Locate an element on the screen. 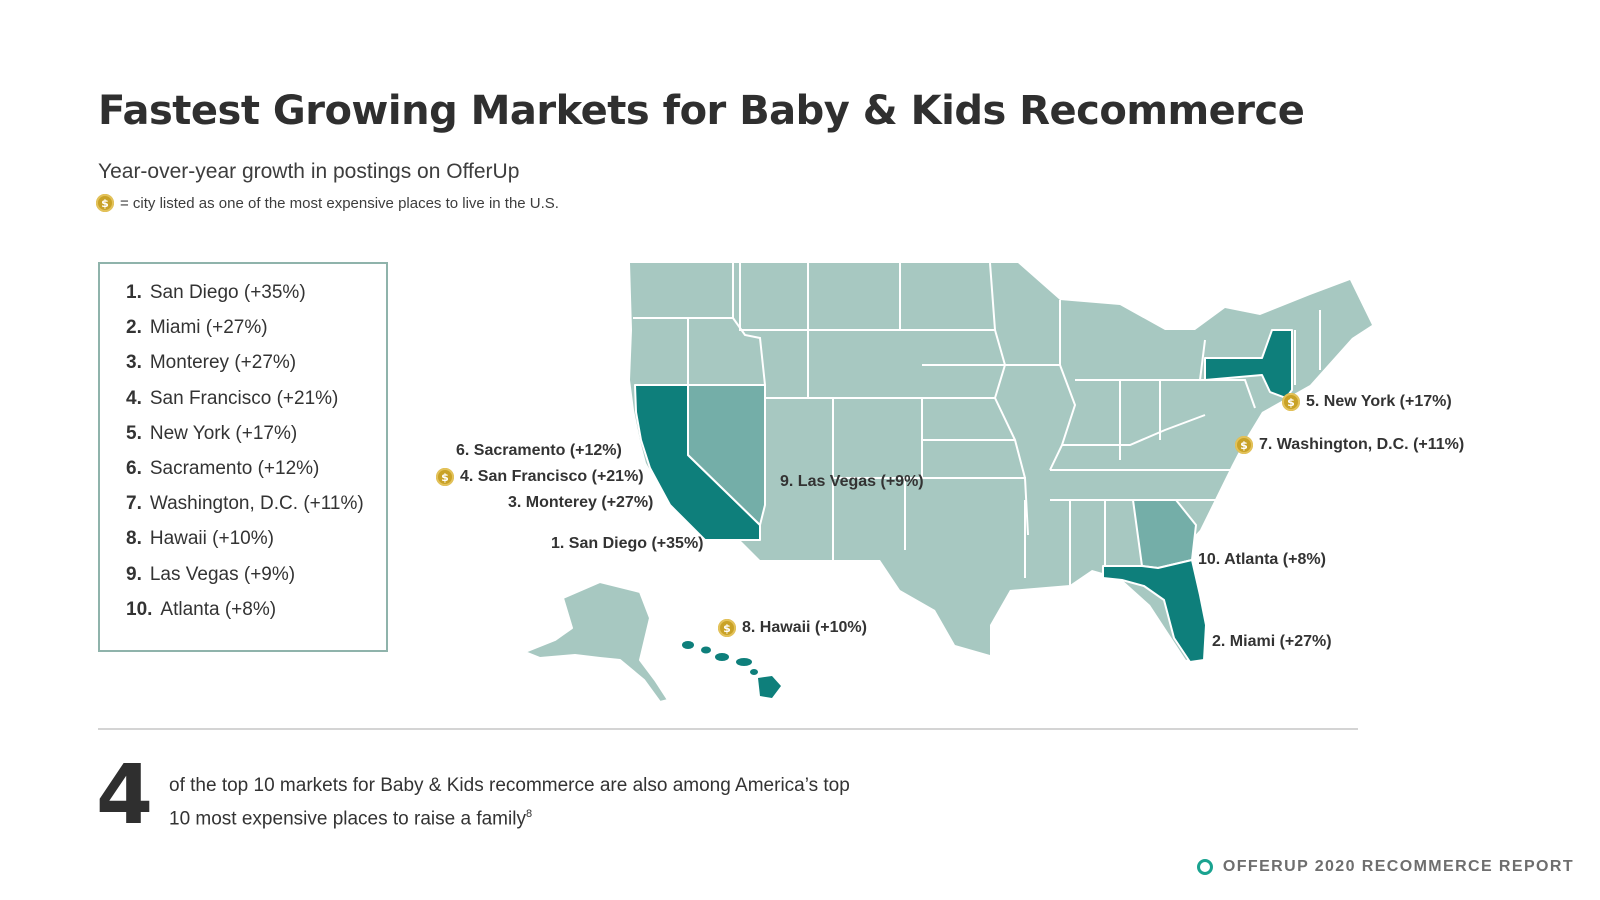  map-label-atlanta: 10. Atlanta (+8%) is located at coordinates (1262, 560).